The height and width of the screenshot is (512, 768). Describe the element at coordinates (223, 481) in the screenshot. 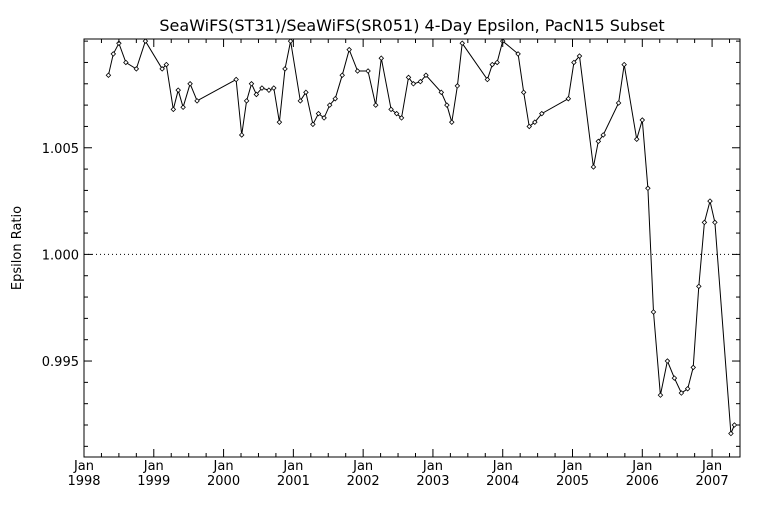

I see `x-tick-year-label: 2000` at that location.